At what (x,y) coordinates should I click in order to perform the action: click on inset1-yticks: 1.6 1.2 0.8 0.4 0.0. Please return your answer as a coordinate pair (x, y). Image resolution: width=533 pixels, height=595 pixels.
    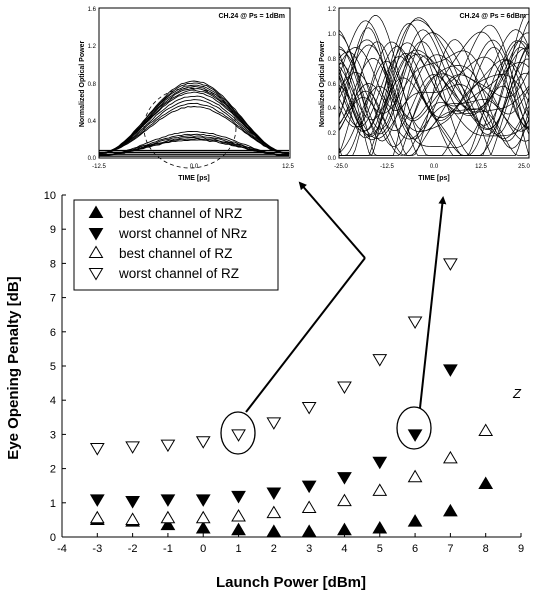
    Looking at the image, I should click on (92, 84).